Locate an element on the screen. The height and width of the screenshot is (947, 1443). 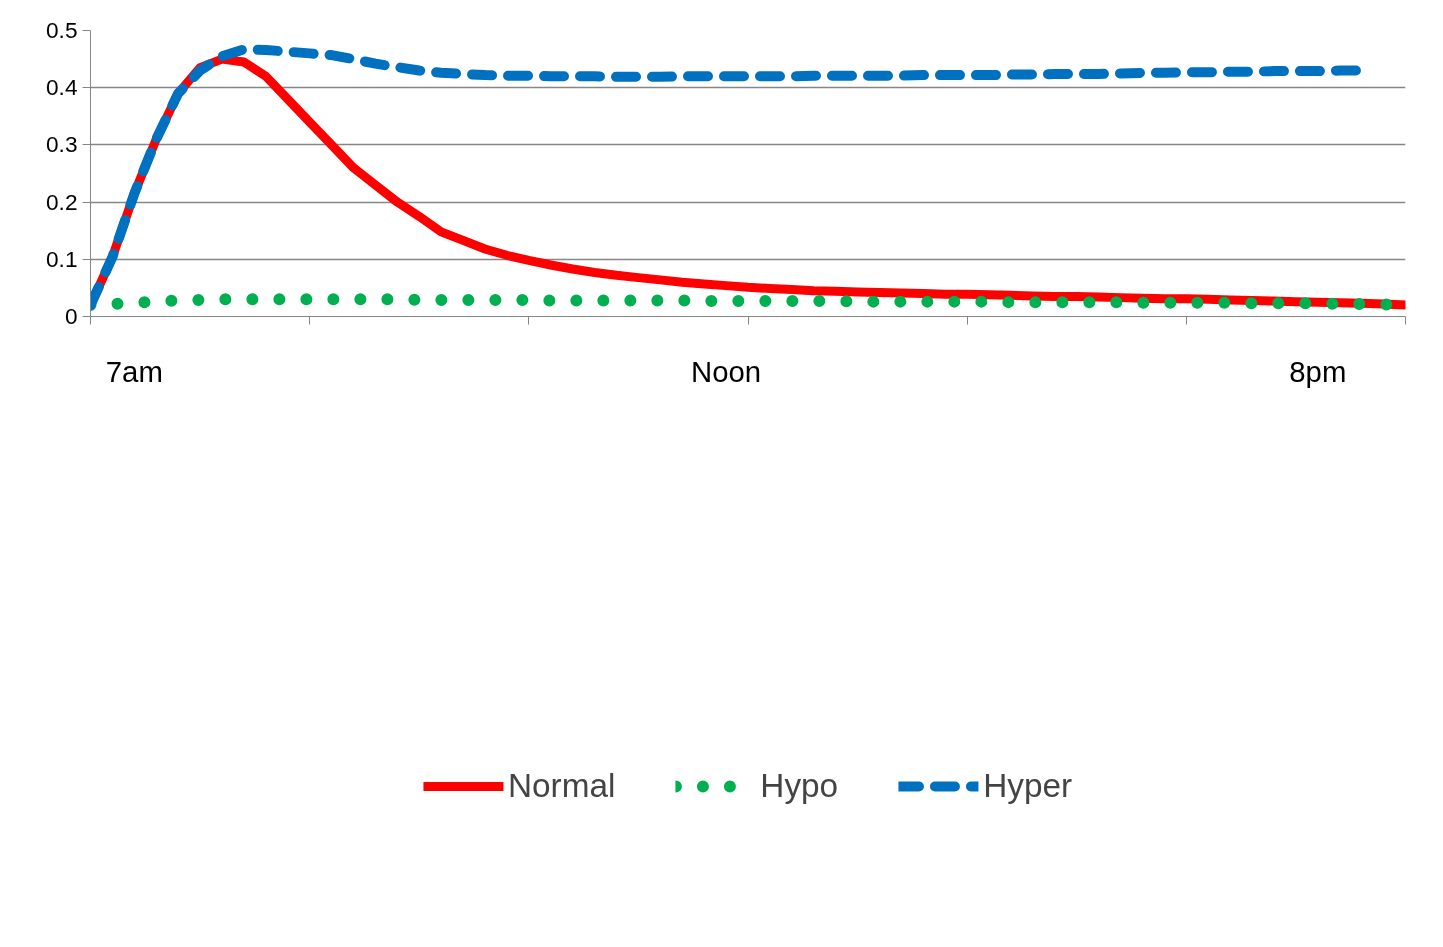
x-tick-label: 8pm is located at coordinates (1318, 371).